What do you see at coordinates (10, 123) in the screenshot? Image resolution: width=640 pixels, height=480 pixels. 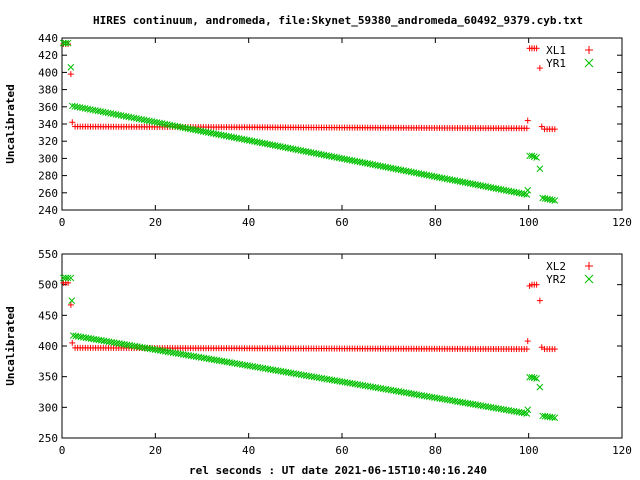 I see `y-axis-label: Uncalibrated` at bounding box center [10, 123].